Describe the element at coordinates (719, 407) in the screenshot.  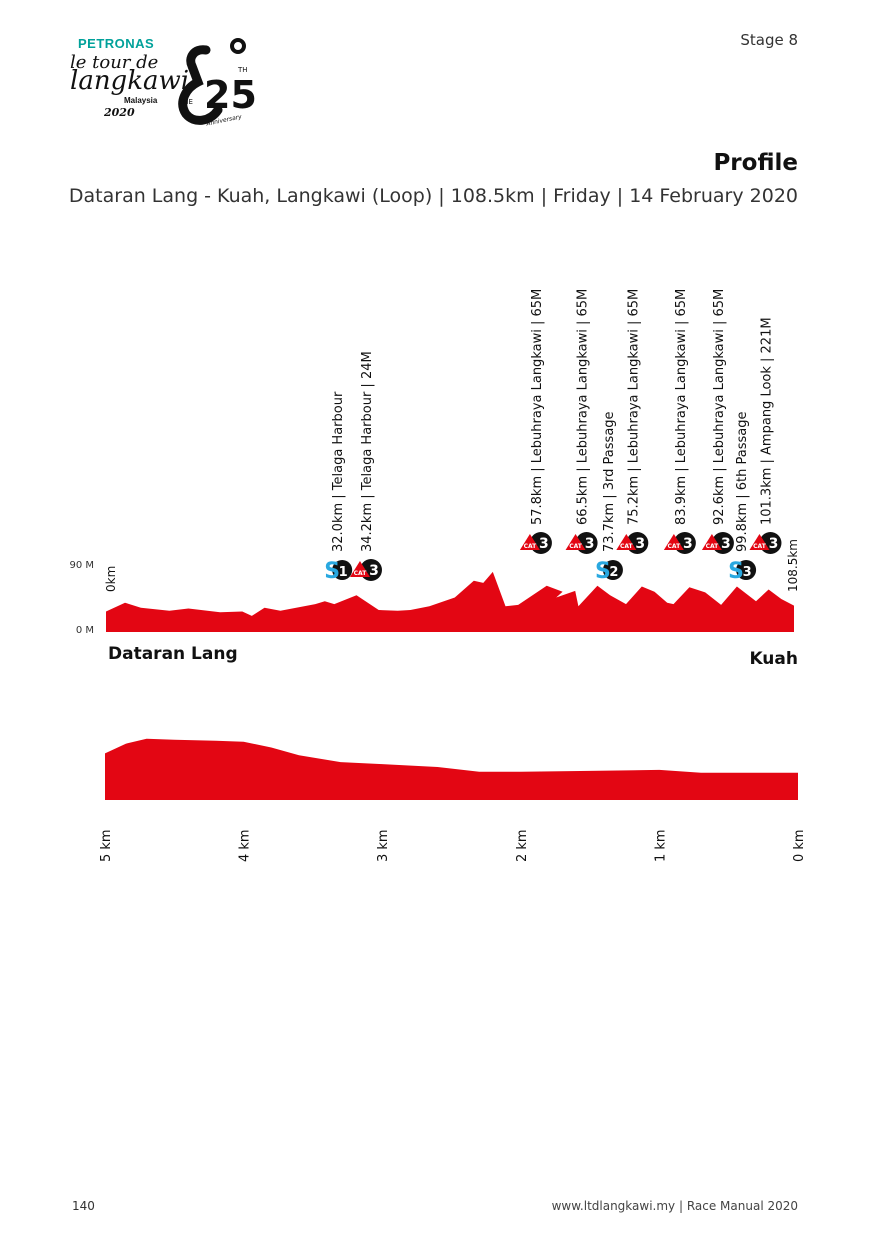
I see `climb-label: 92.6km | Lebuhraya Langkawi | 65M` at that location.